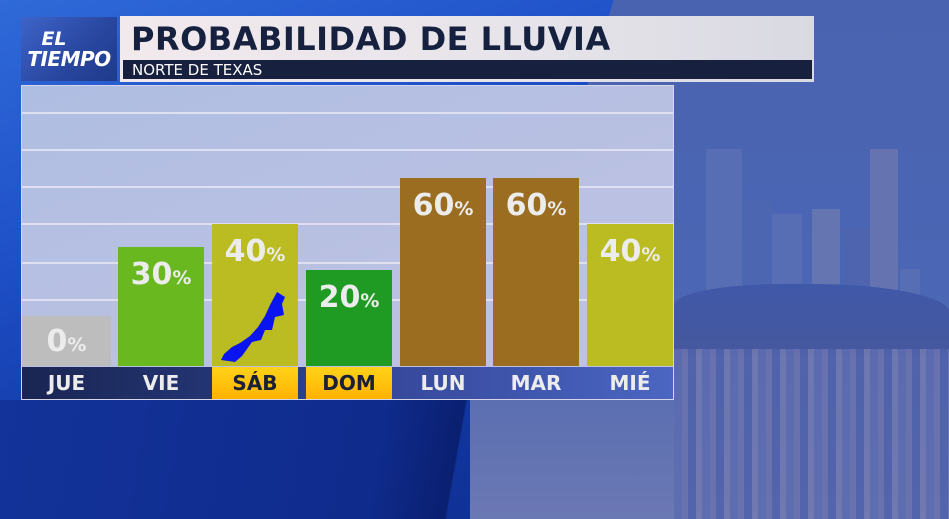 The height and width of the screenshot is (519, 949). What do you see at coordinates (161, 274) in the screenshot?
I see `bar-value-label: 30%` at bounding box center [161, 274].